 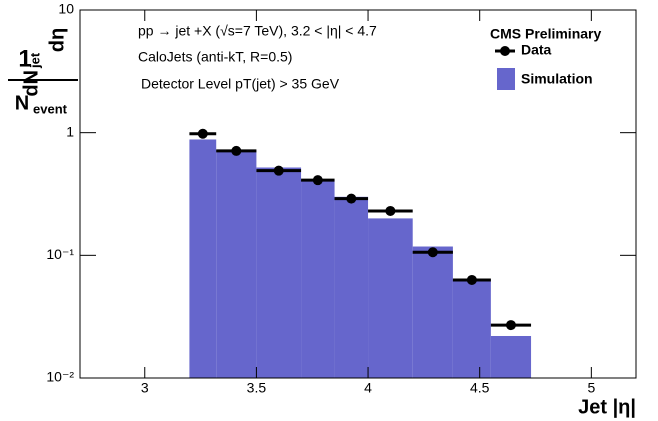 What do you see at coordinates (60, 377) in the screenshot?
I see `y-tick-label: 10⁻²` at bounding box center [60, 377].